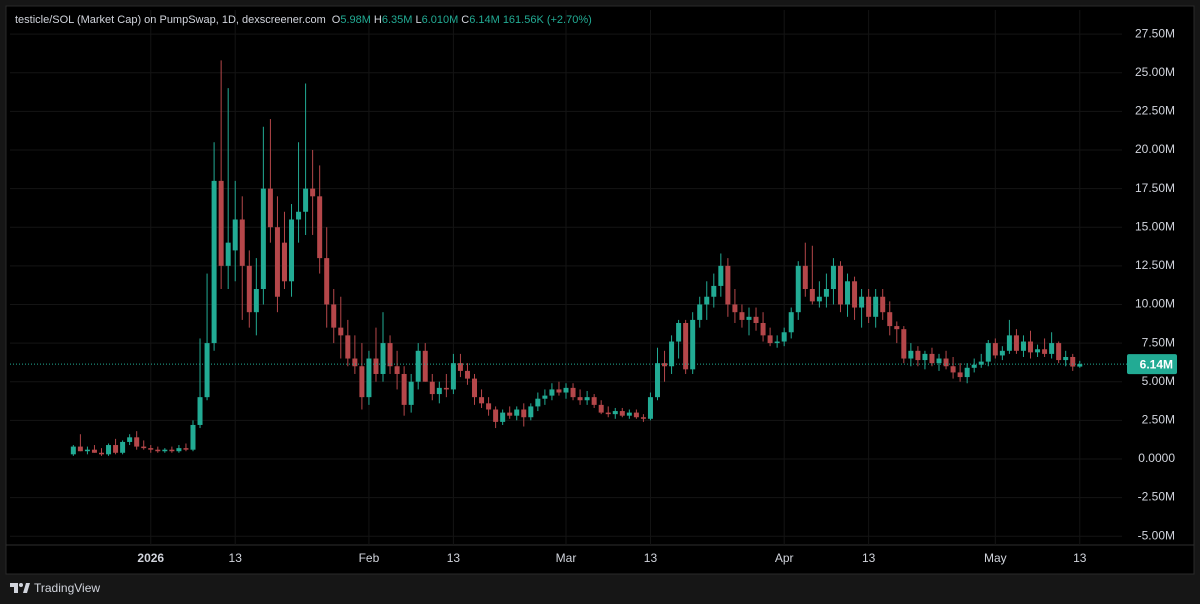 The width and height of the screenshot is (1200, 604). What do you see at coordinates (369, 558) in the screenshot?
I see `x-tick-label: Feb` at bounding box center [369, 558].